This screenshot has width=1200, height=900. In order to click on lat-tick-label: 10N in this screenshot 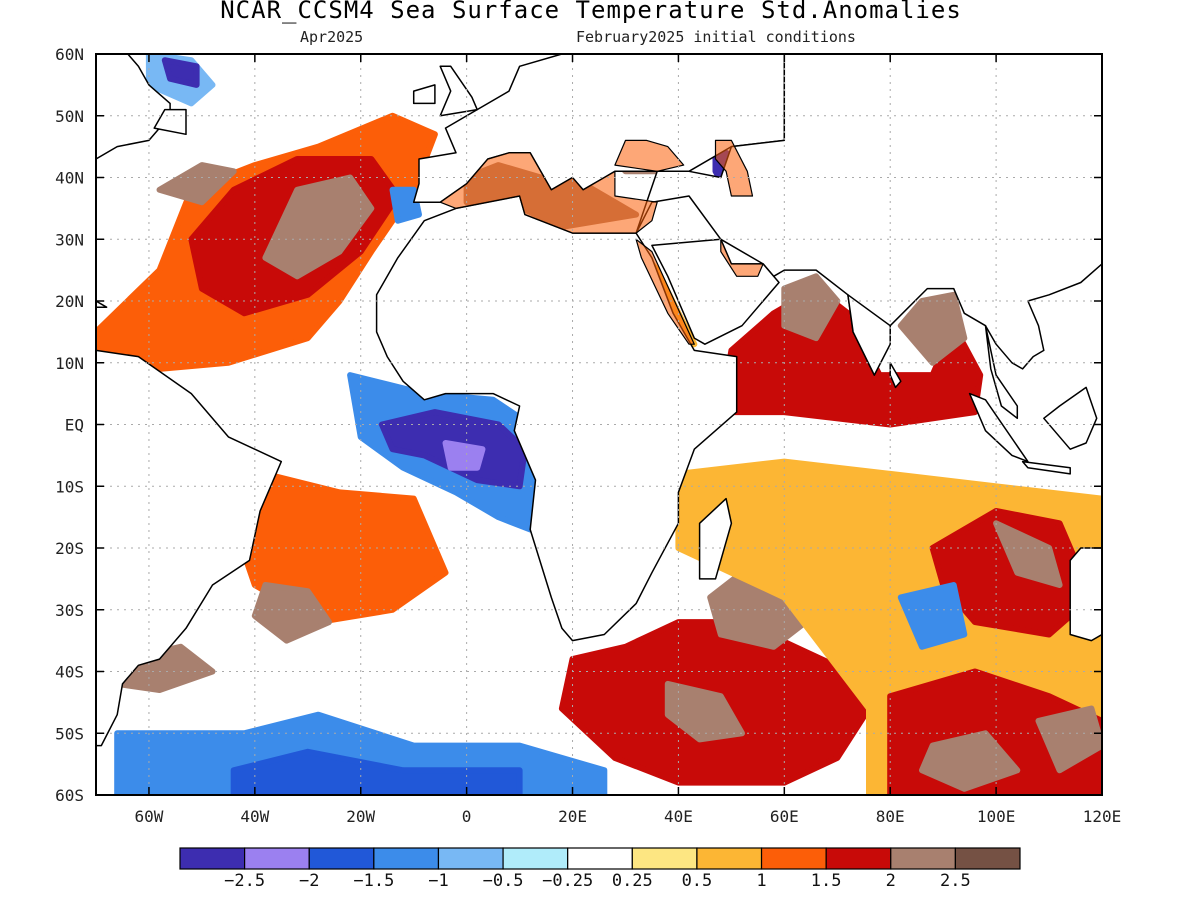, I will do `click(69, 363)`.